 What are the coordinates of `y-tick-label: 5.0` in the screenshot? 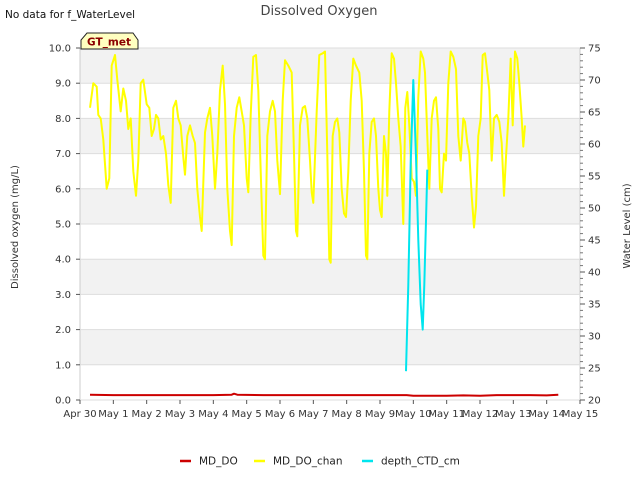 It's located at (63, 225).